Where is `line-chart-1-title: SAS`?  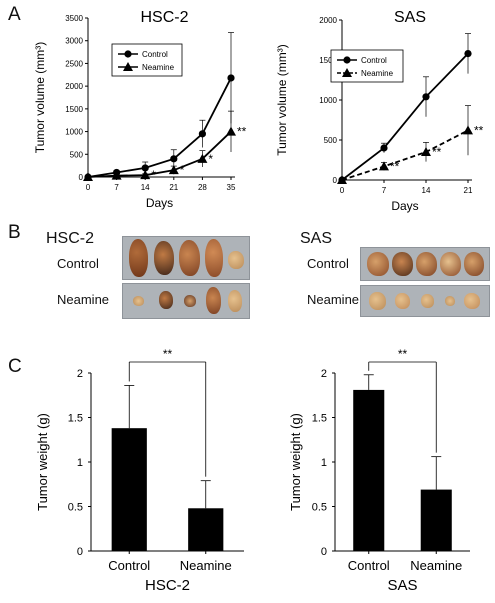 line-chart-1-title: SAS is located at coordinates (410, 17).